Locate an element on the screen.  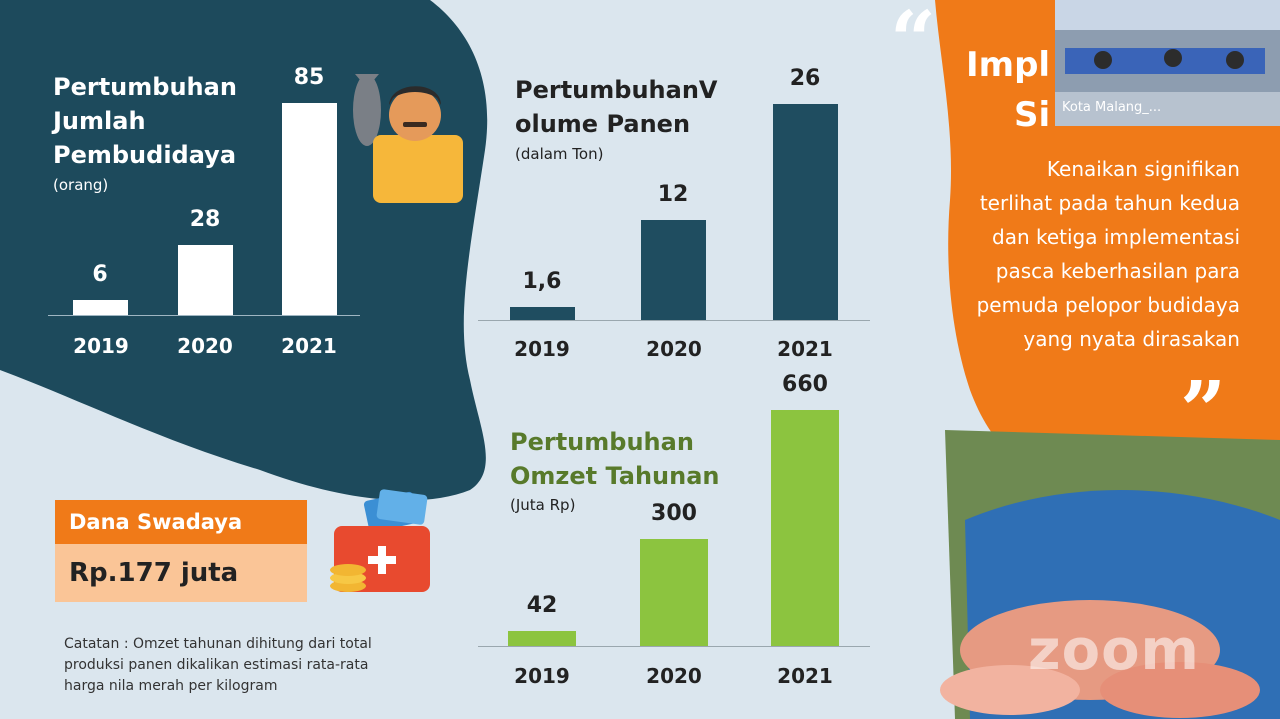
chart2-bar-2020 is located at coordinates (673, 270).